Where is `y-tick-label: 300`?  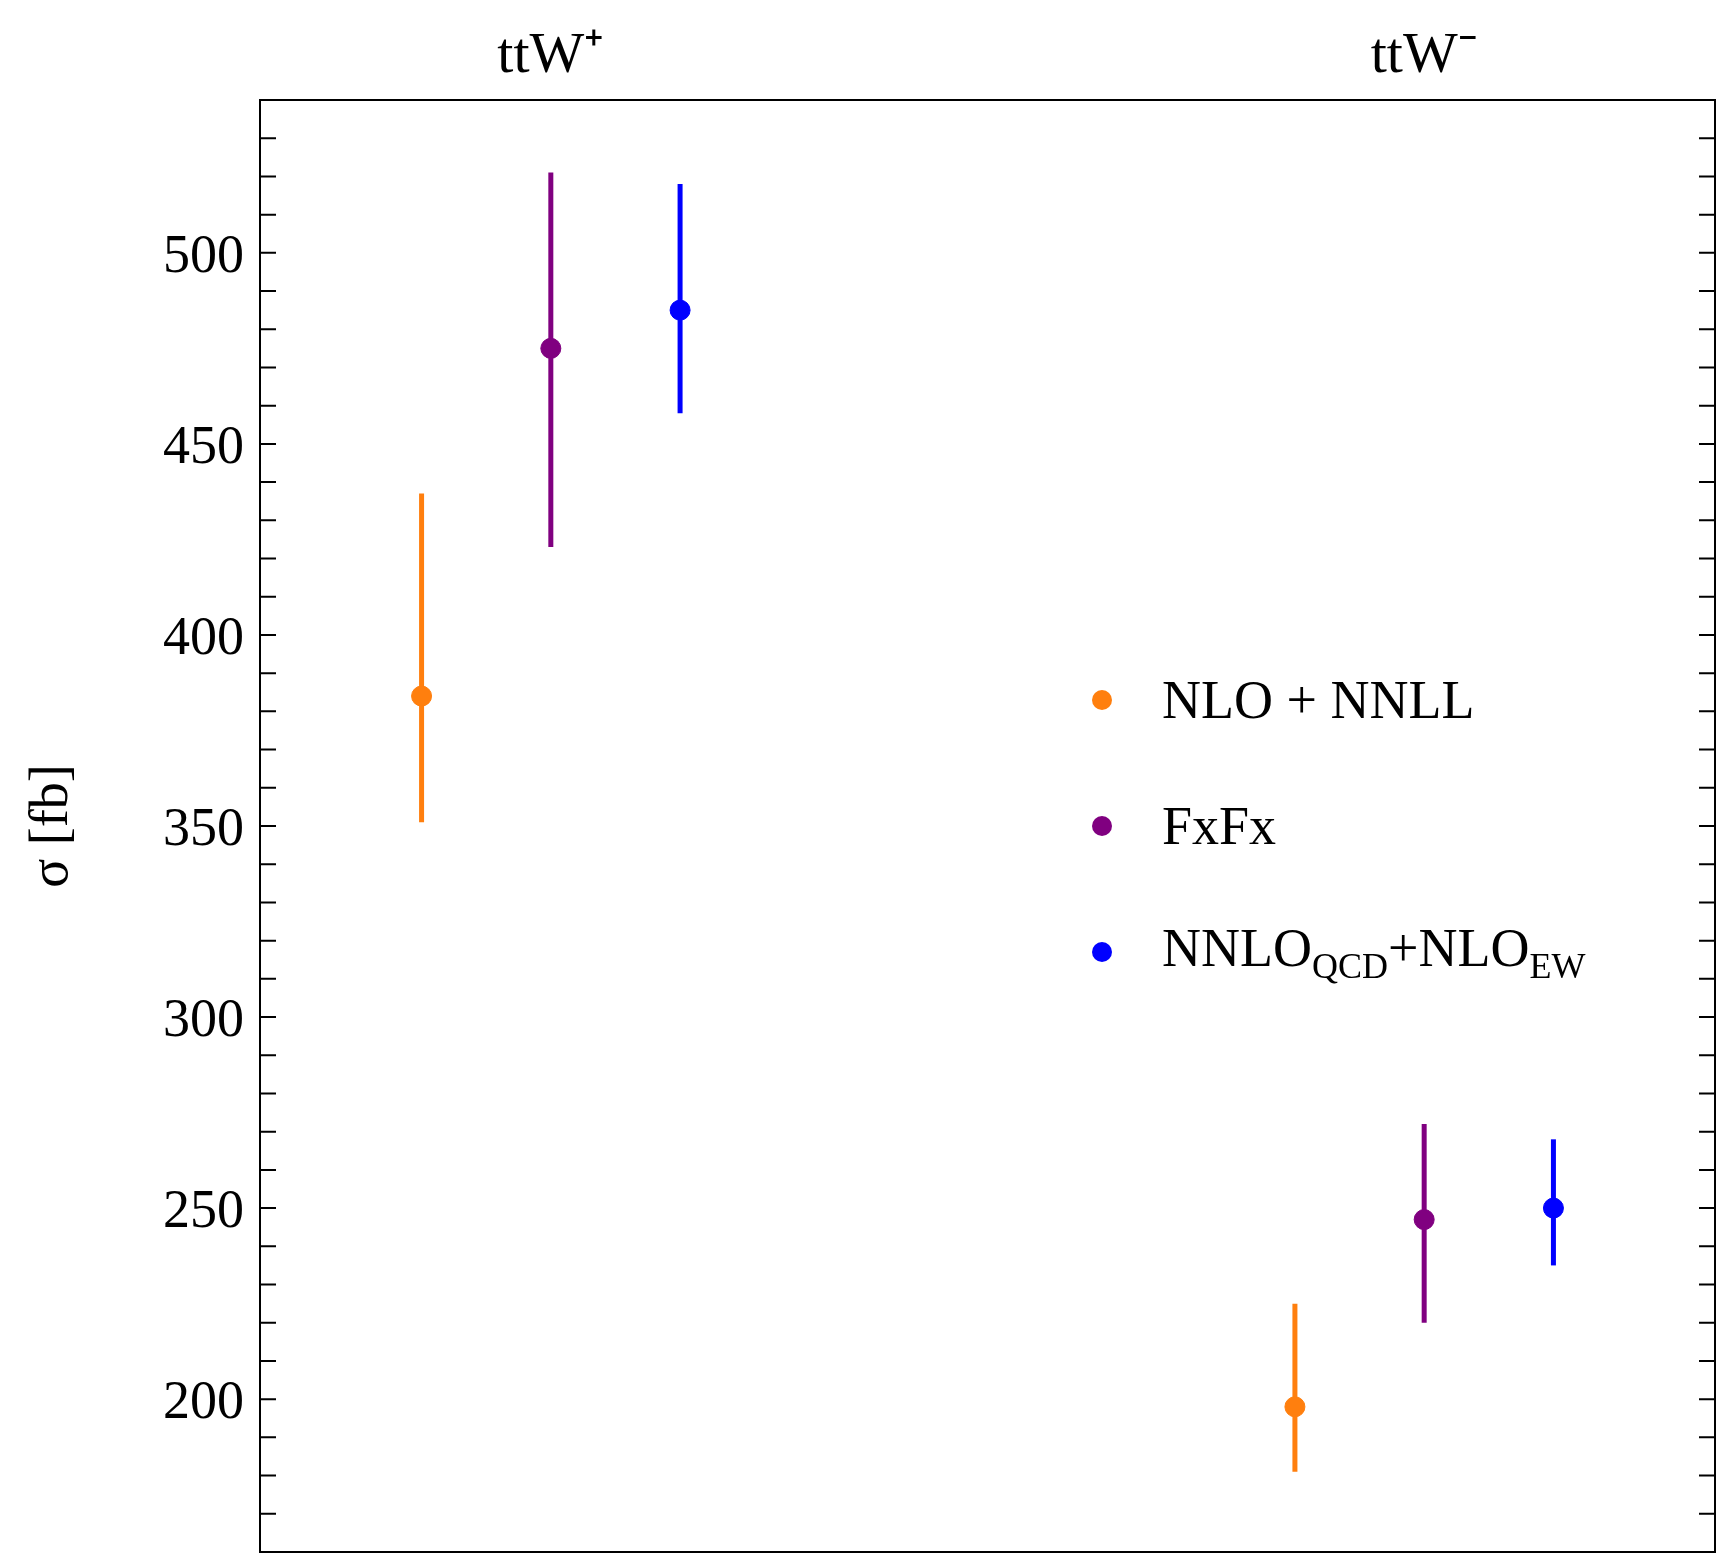
y-tick-label: 300 is located at coordinates (203, 1018).